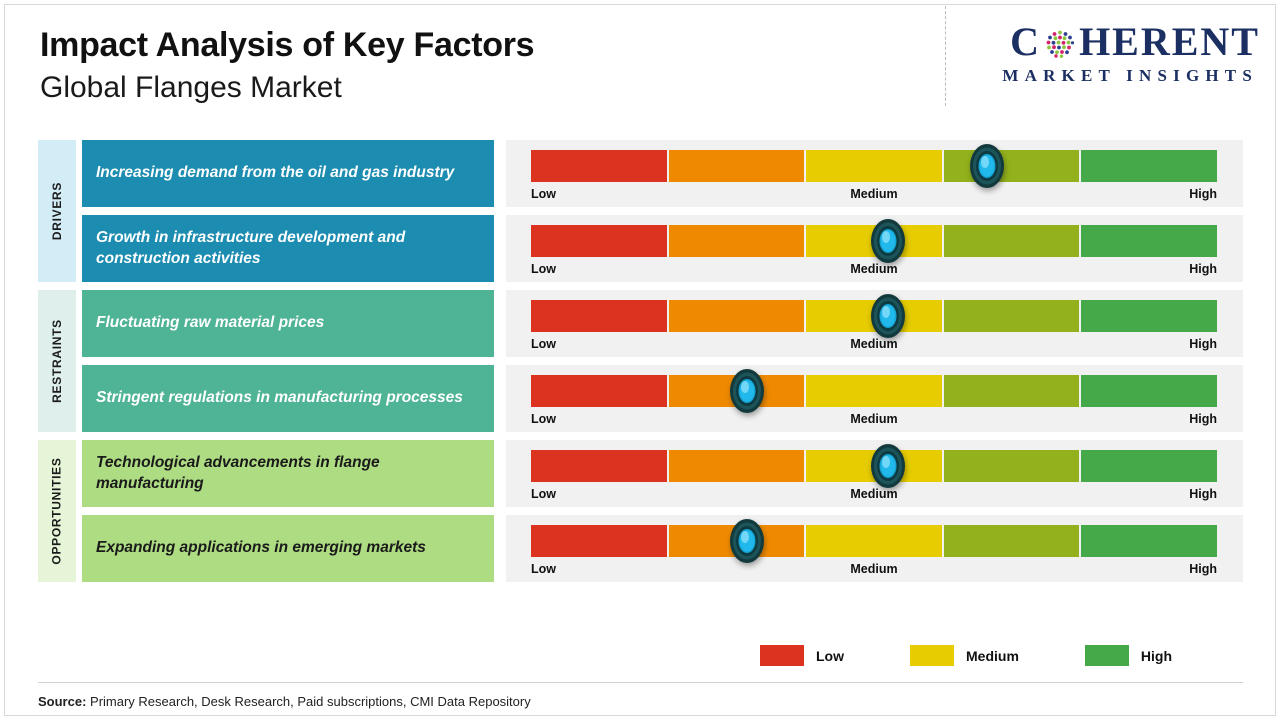  What do you see at coordinates (287, 45) in the screenshot?
I see `page-title: Impact Analysis of Key Factors` at bounding box center [287, 45].